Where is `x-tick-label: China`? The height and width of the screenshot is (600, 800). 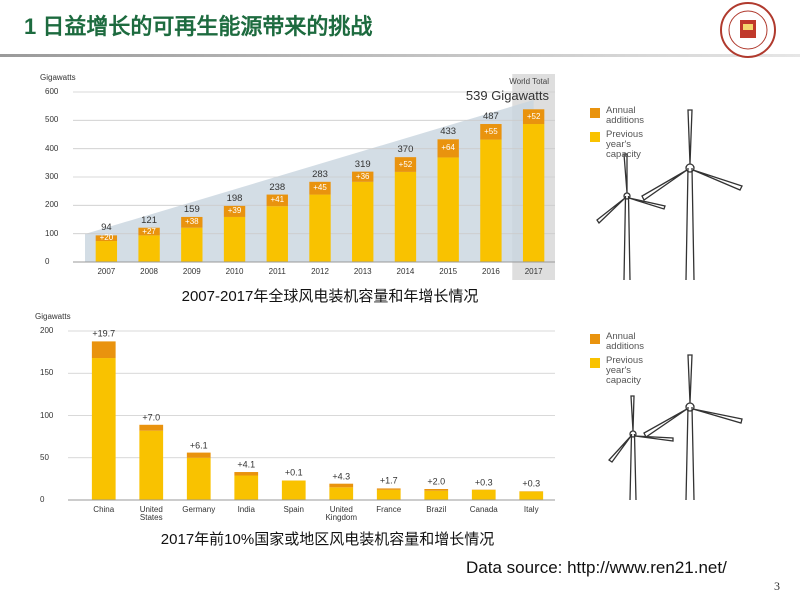
x-tick-label: China is located at coordinates (104, 509).